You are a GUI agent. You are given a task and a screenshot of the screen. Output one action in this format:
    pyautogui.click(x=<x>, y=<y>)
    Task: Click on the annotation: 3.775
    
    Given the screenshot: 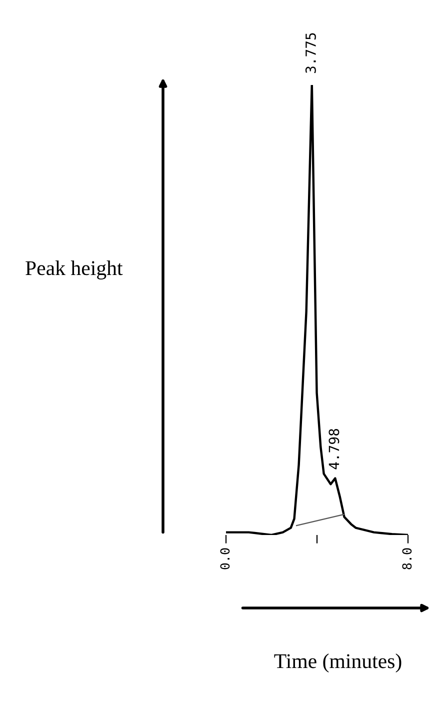 What is the action you would take?
    pyautogui.click(x=310, y=53)
    